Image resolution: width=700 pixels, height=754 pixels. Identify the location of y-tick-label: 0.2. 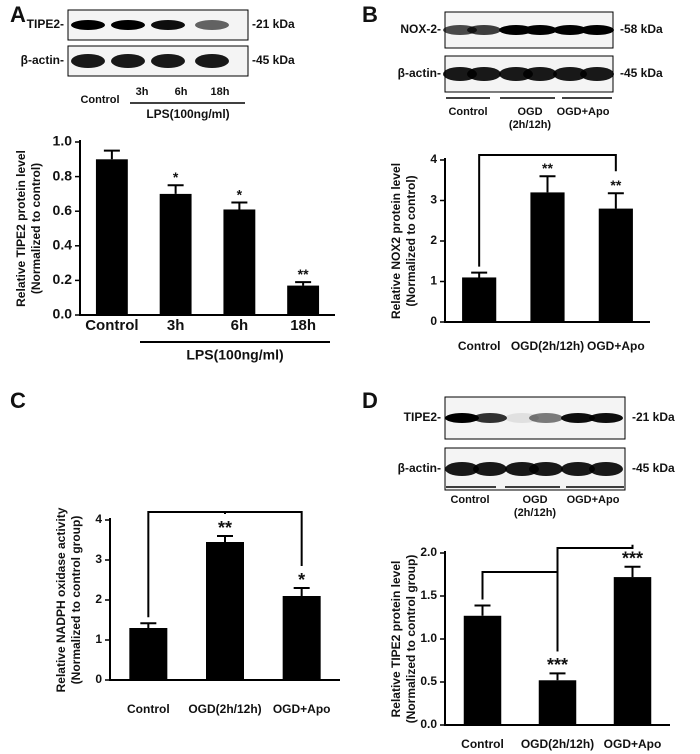
(63, 279).